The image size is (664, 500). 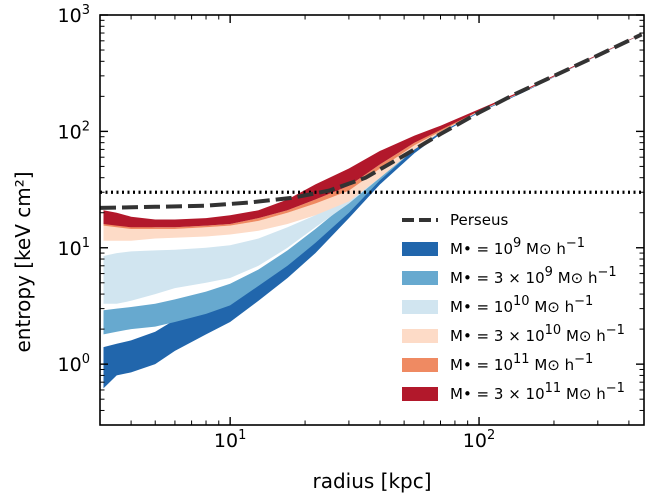 I want to click on legend-item-7: M• = 3 × 1011 M⊙ h−1, so click(x=513, y=392).